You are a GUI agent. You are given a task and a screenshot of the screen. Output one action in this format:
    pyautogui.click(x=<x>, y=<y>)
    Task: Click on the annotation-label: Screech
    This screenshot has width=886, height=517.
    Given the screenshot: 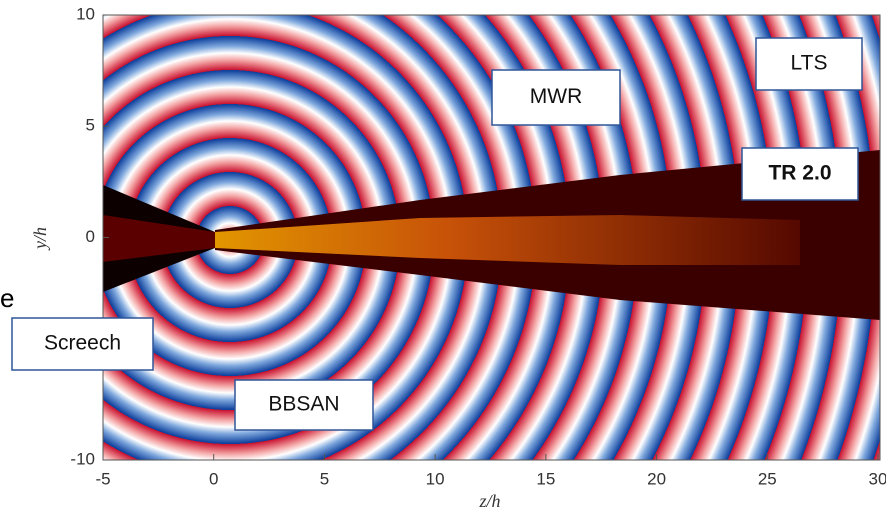 What is the action you would take?
    pyautogui.click(x=82, y=343)
    